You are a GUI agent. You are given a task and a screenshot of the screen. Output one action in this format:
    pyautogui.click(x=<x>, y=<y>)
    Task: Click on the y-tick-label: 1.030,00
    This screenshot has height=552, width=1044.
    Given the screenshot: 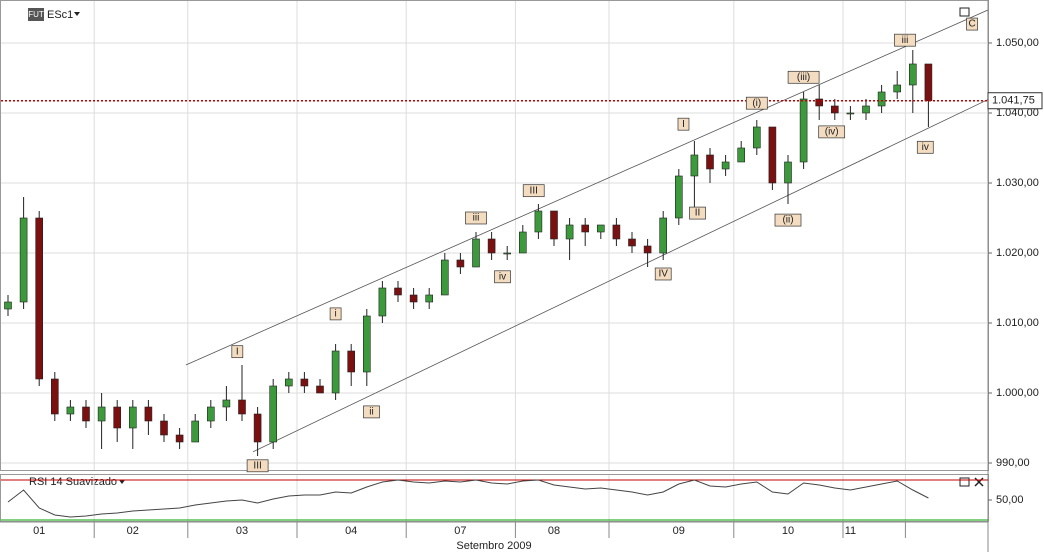 What is the action you would take?
    pyautogui.click(x=1017, y=183)
    